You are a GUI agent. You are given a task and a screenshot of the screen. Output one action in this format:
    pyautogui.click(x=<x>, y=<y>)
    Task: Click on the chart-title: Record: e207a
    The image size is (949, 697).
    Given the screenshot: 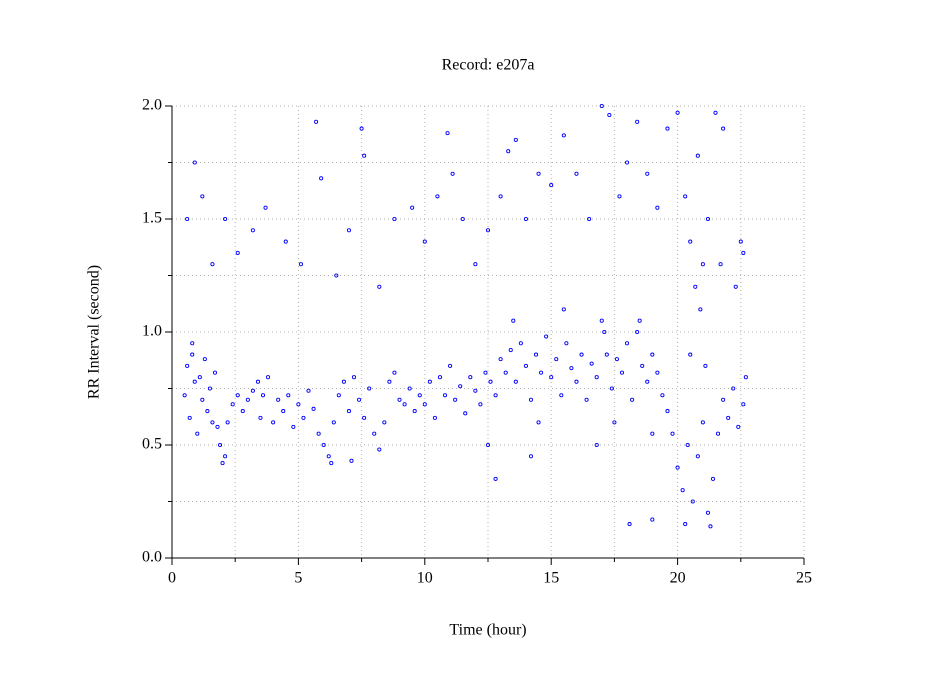 What is the action you would take?
    pyautogui.click(x=488, y=65)
    